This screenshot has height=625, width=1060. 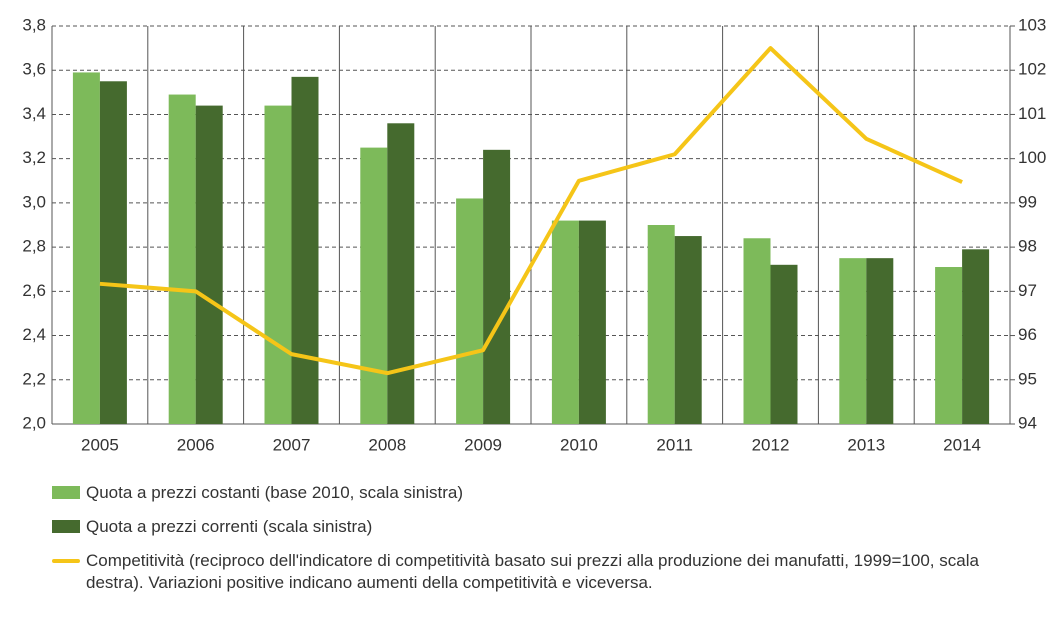 What do you see at coordinates (196, 444) in the screenshot?
I see `x-tick-label: 2006` at bounding box center [196, 444].